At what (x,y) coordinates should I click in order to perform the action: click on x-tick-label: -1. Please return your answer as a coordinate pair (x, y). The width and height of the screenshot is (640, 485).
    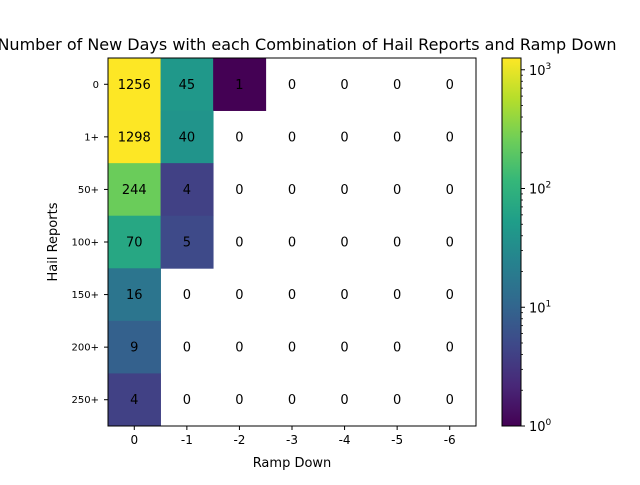
    Looking at the image, I should click on (187, 440).